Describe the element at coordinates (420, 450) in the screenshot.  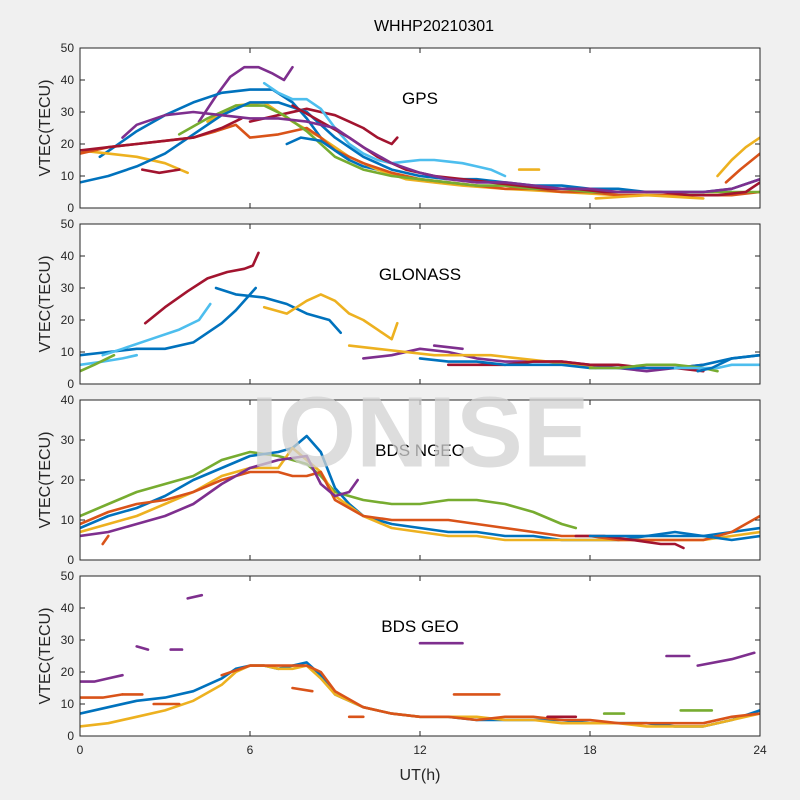
I see `panel-label: BDS NGEO` at that location.